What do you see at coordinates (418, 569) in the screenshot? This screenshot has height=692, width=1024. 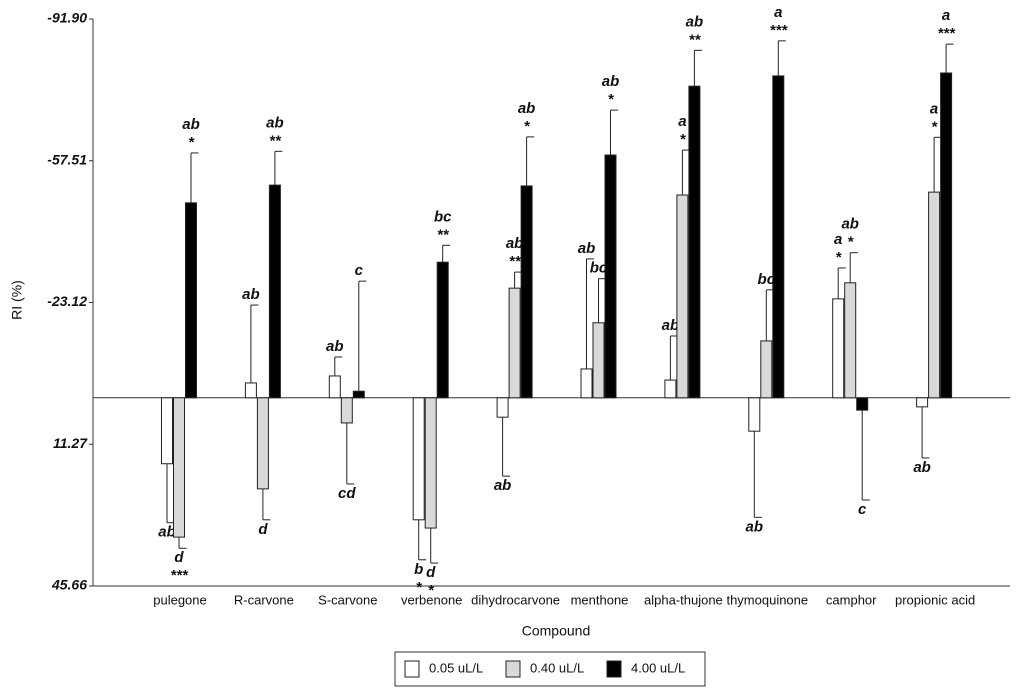 I see `group-letter: b` at bounding box center [418, 569].